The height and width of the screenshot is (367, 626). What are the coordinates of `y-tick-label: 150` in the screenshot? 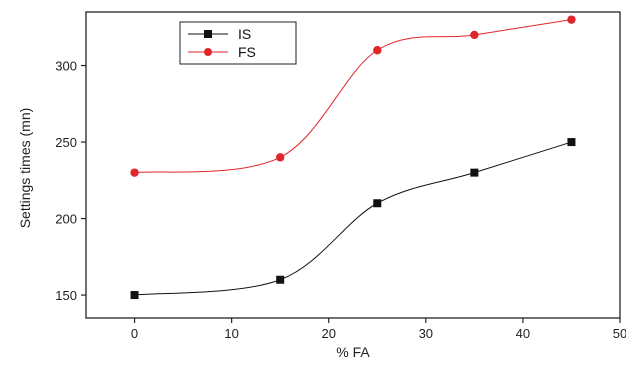 It's located at (66, 295).